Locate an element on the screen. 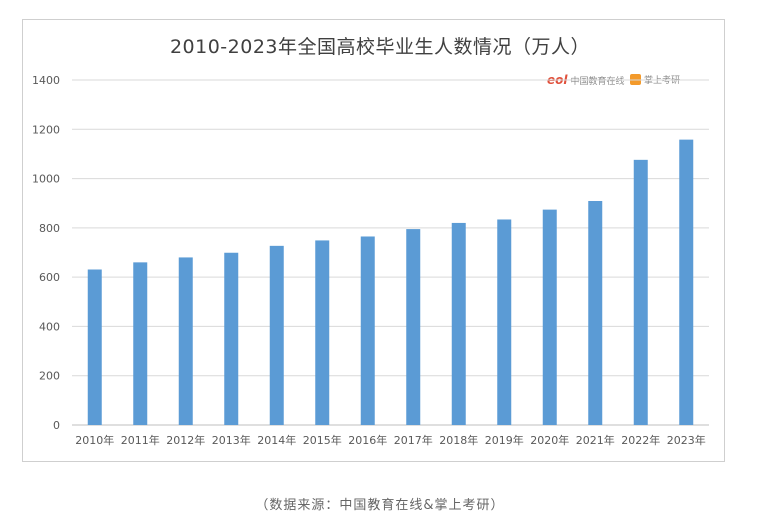  y-tick-label: 400 is located at coordinates (49, 326).